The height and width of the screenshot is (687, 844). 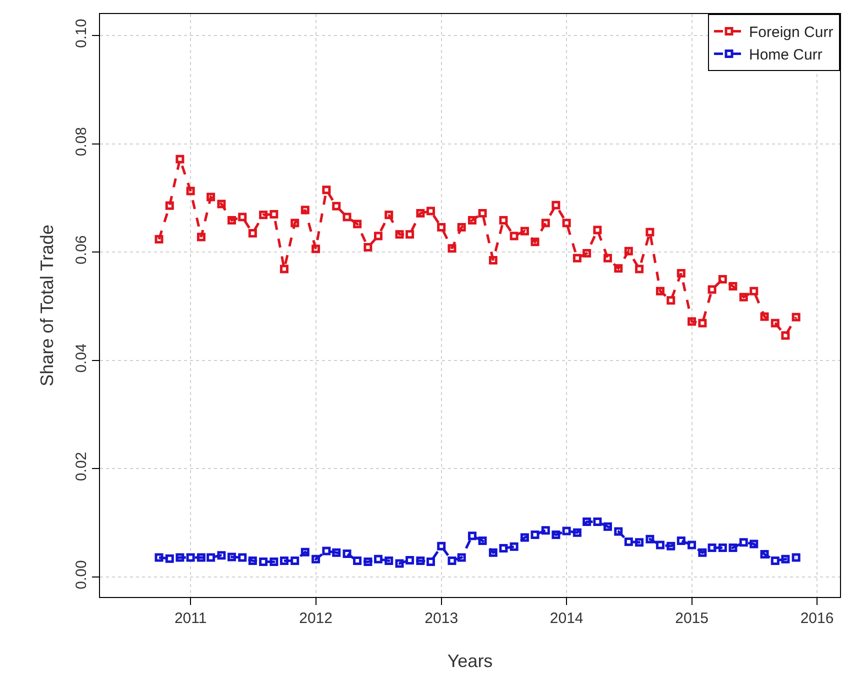 I want to click on legend-label: Foreign Curr, so click(x=791, y=33).